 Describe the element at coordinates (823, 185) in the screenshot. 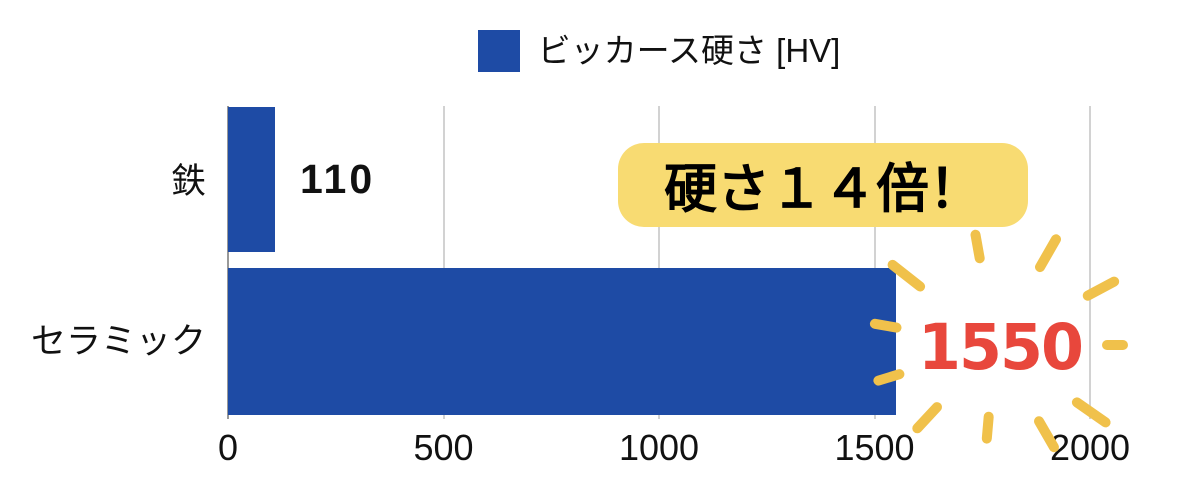

I see `hardness-ratio-badge: 硬さ１４倍！` at that location.